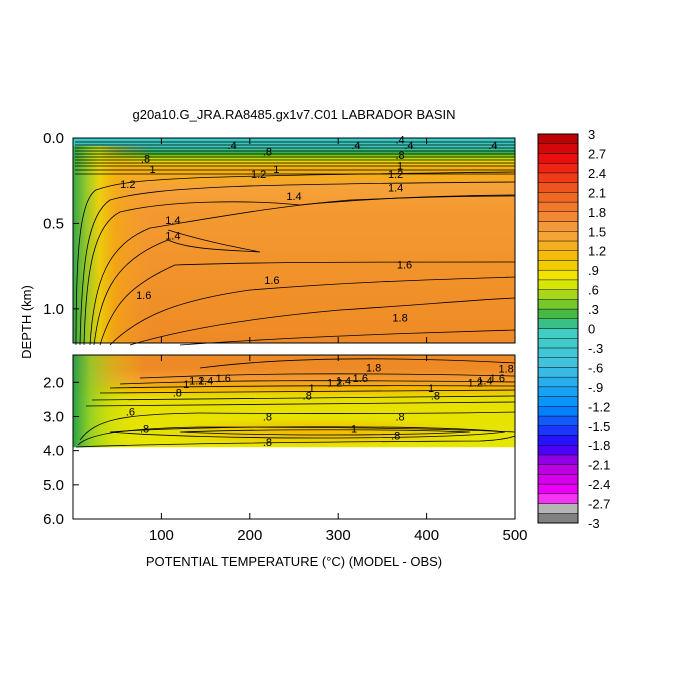 This screenshot has width=675, height=675. Describe the element at coordinates (53, 223) in the screenshot. I see `upper-y-tick-label: 0.5` at that location.